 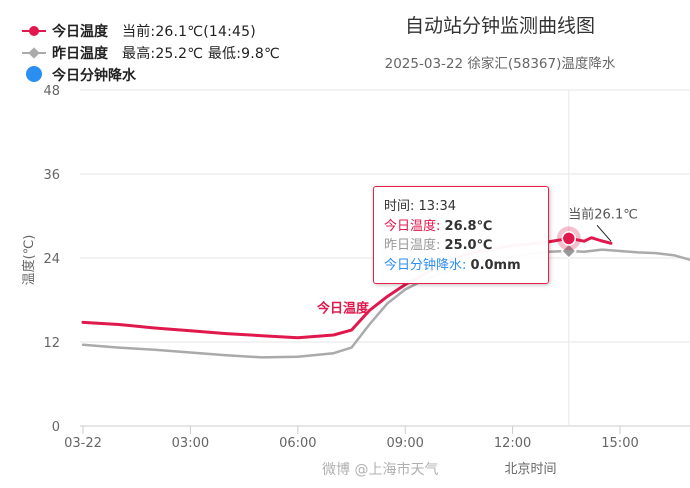 I want to click on x-tick-label: 09:00, so click(x=404, y=443).